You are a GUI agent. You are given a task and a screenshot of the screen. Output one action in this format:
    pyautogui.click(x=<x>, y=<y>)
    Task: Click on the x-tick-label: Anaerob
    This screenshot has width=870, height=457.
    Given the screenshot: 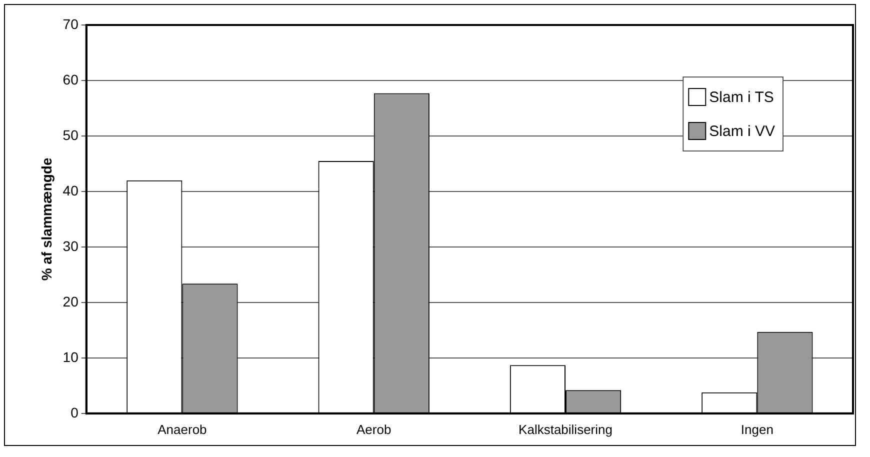 What is the action you would take?
    pyautogui.click(x=182, y=429)
    